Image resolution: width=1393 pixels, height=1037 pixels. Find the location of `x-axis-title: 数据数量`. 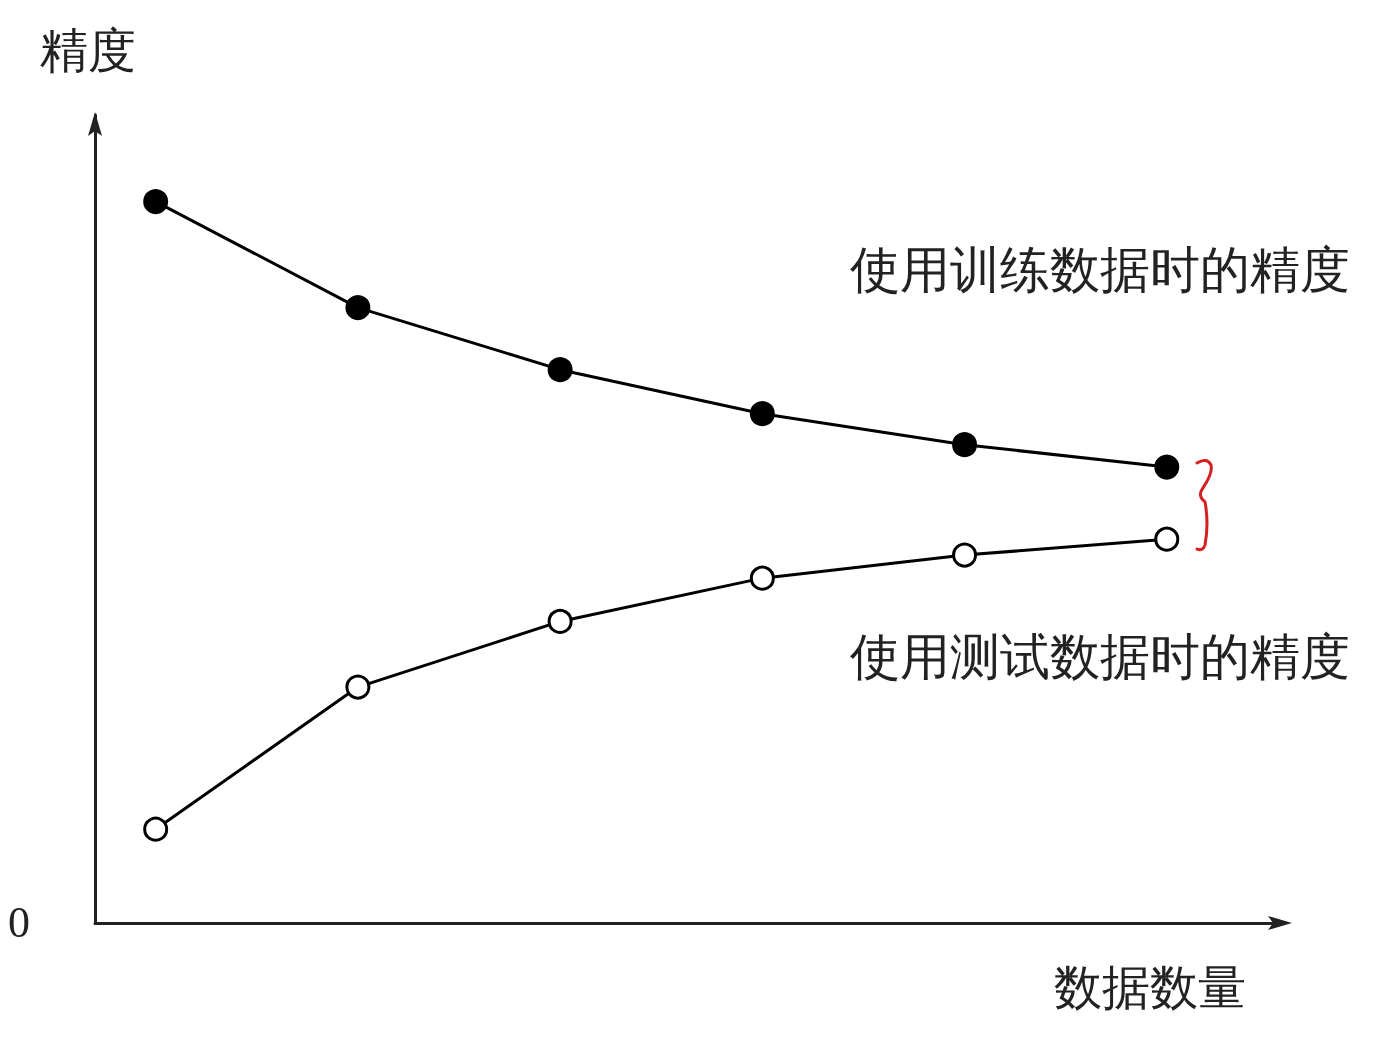

x-axis-title: 数据数量 is located at coordinates (1150, 987).